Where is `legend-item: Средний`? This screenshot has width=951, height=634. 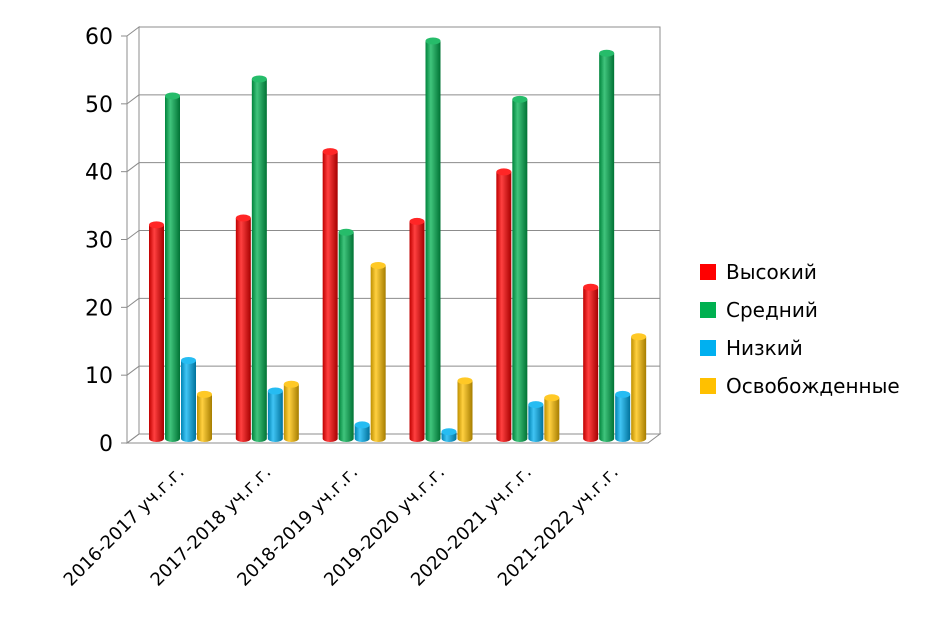
legend-item: Средний is located at coordinates (759, 310).